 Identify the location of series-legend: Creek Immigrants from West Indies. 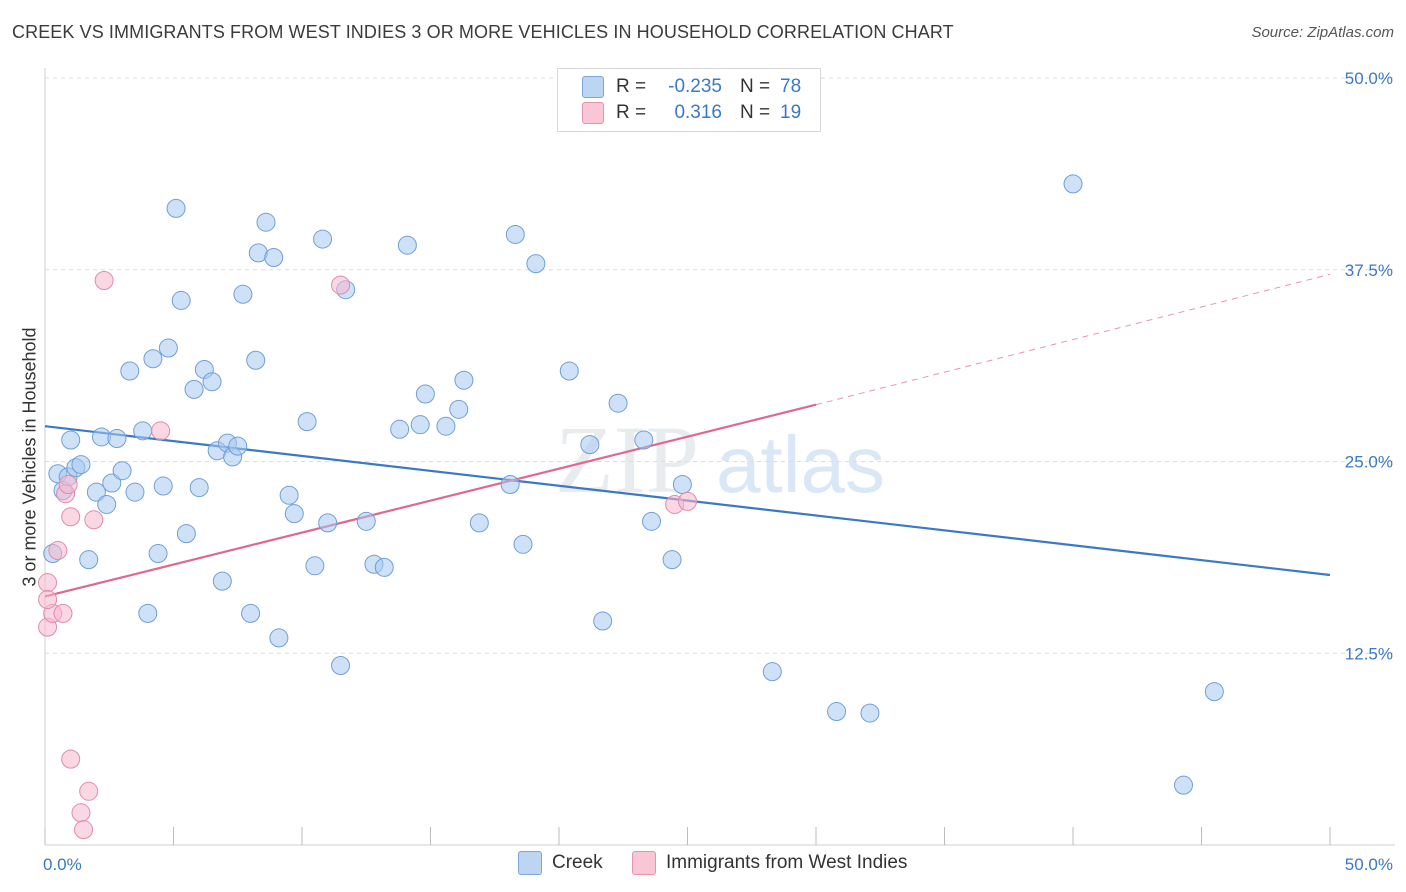
(703, 865).